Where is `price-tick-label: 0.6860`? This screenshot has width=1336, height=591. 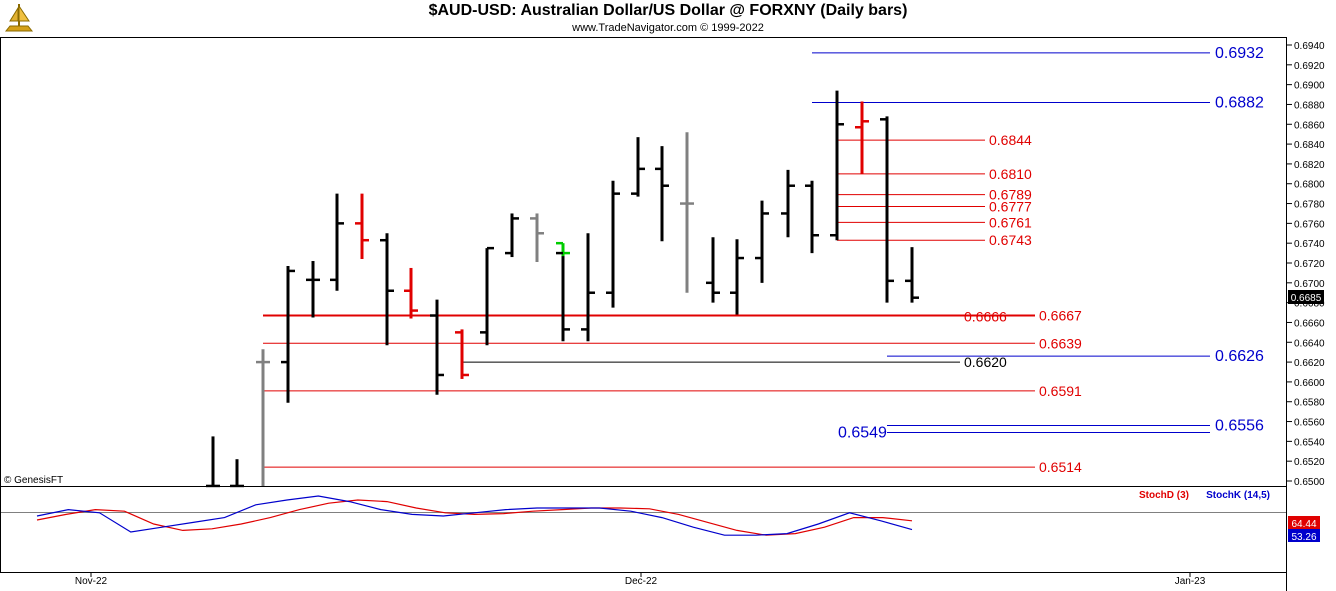 price-tick-label: 0.6860 is located at coordinates (1309, 125).